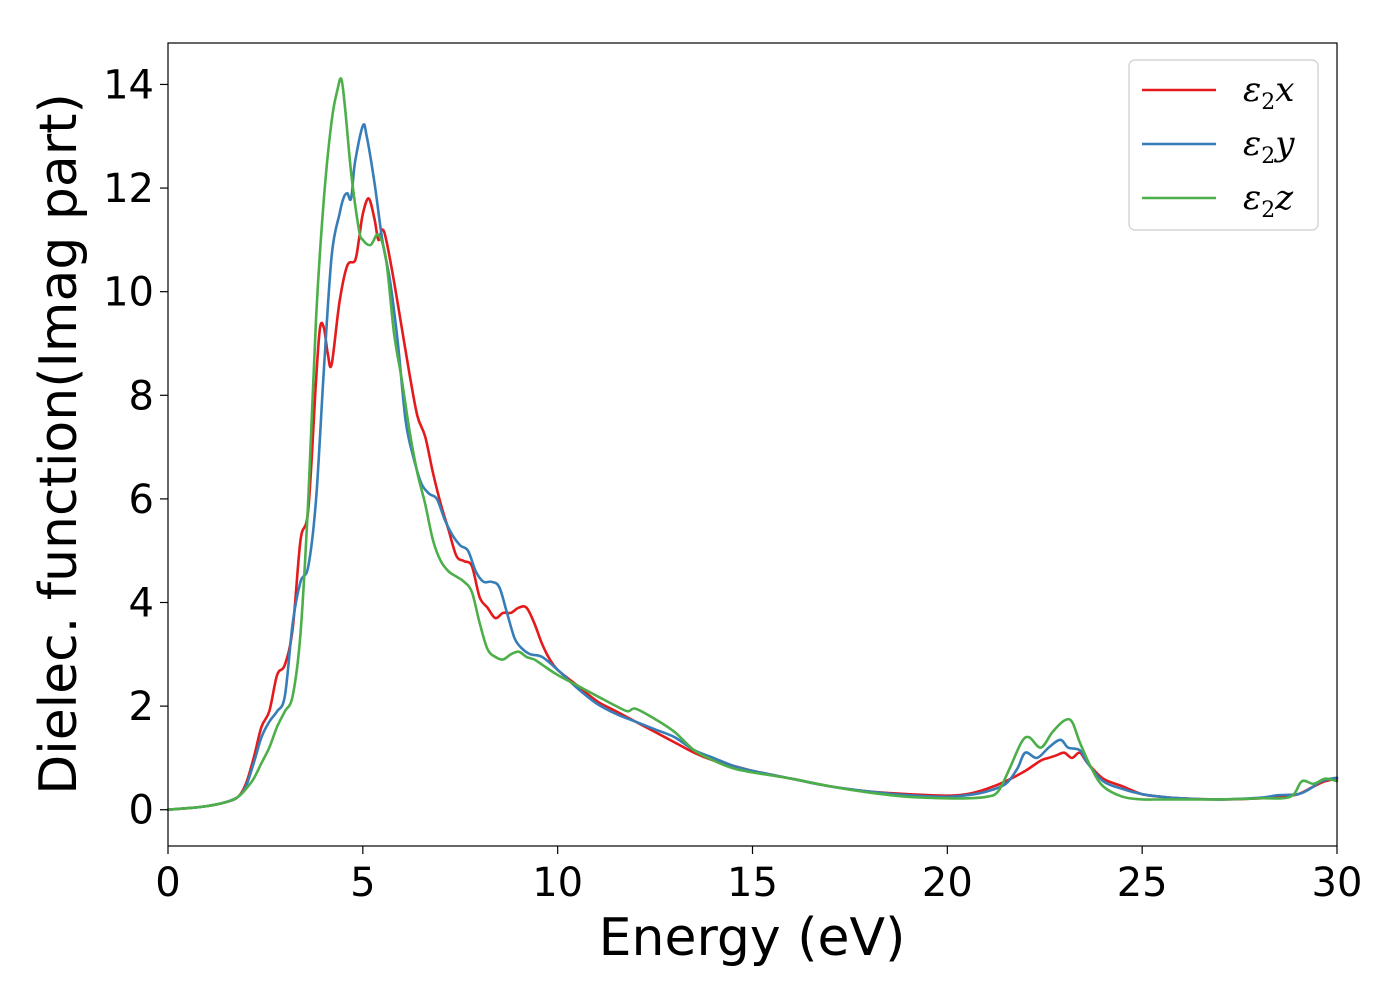 This screenshot has height=1000, width=1400. What do you see at coordinates (141, 500) in the screenshot?
I see `y-tick-label: 6` at bounding box center [141, 500].